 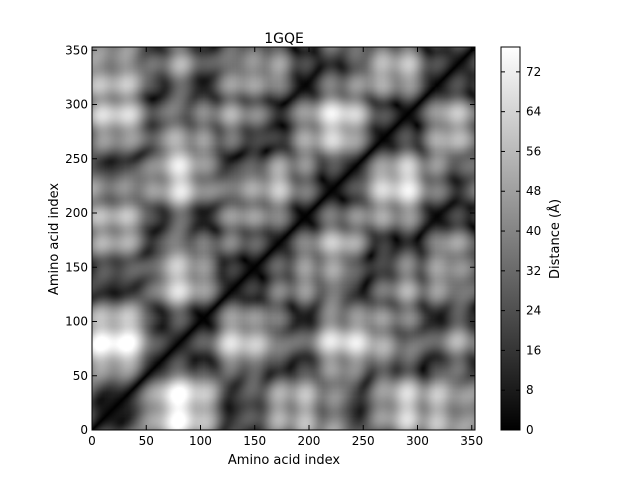 What do you see at coordinates (533, 151) in the screenshot?
I see `colorbar-tick-label: 56` at bounding box center [533, 151].